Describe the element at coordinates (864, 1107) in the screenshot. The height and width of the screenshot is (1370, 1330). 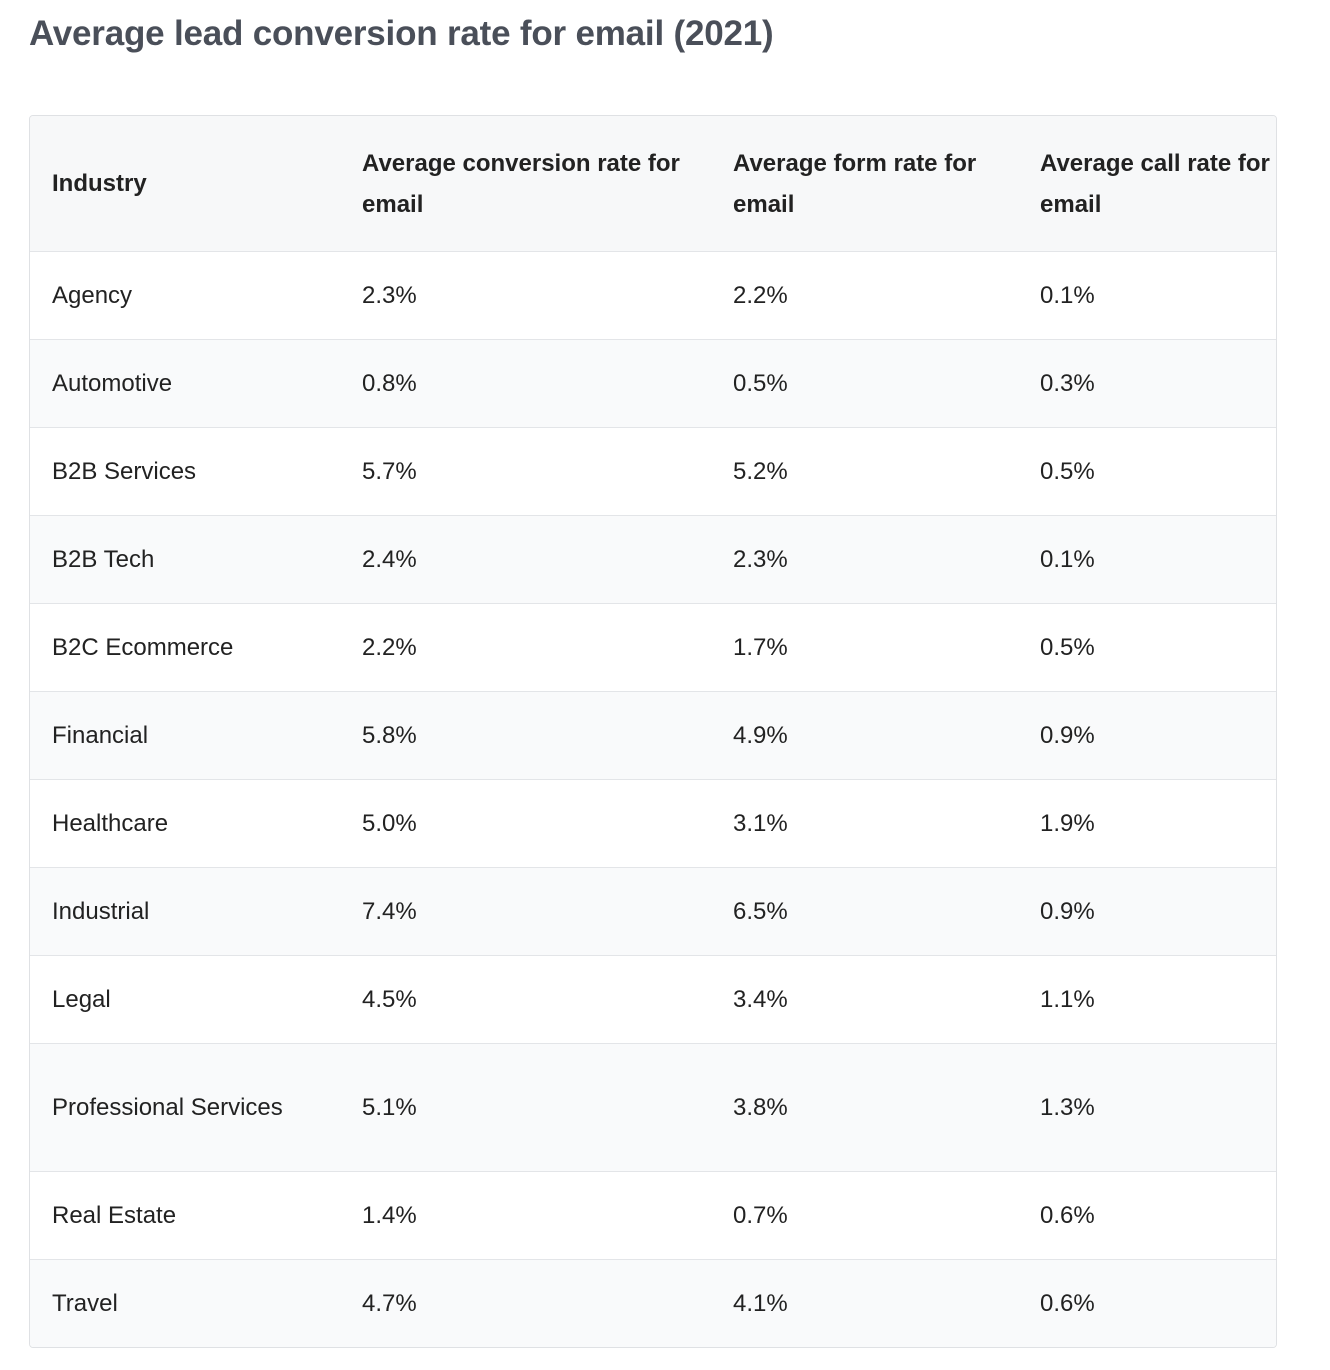
I see `form-rate-cell: 3.8%` at that location.